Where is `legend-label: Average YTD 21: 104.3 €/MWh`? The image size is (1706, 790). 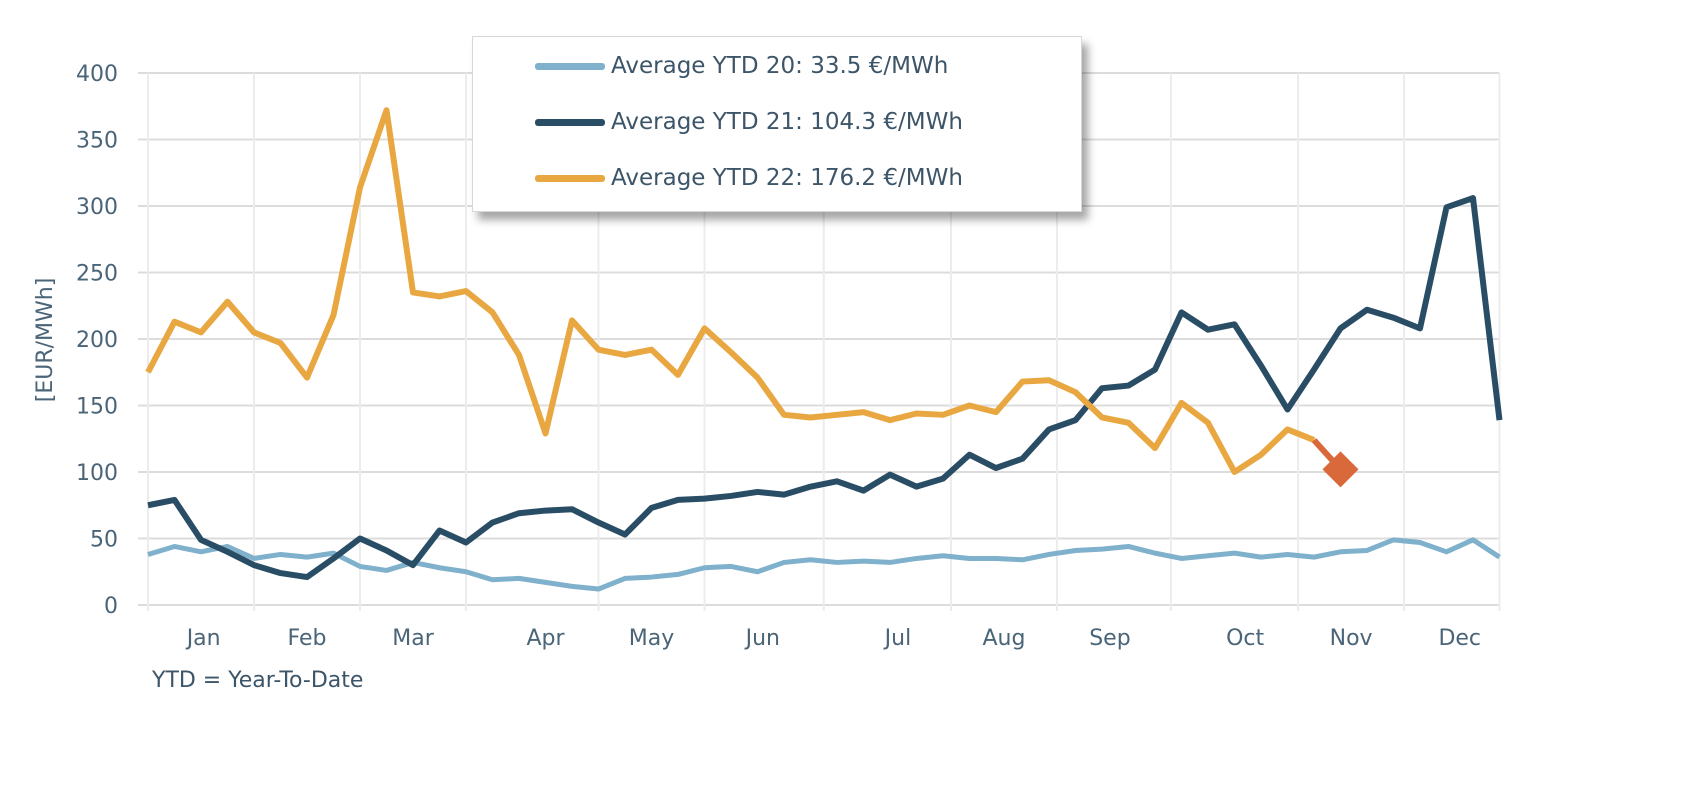 legend-label: Average YTD 21: 104.3 €/MWh is located at coordinates (787, 122).